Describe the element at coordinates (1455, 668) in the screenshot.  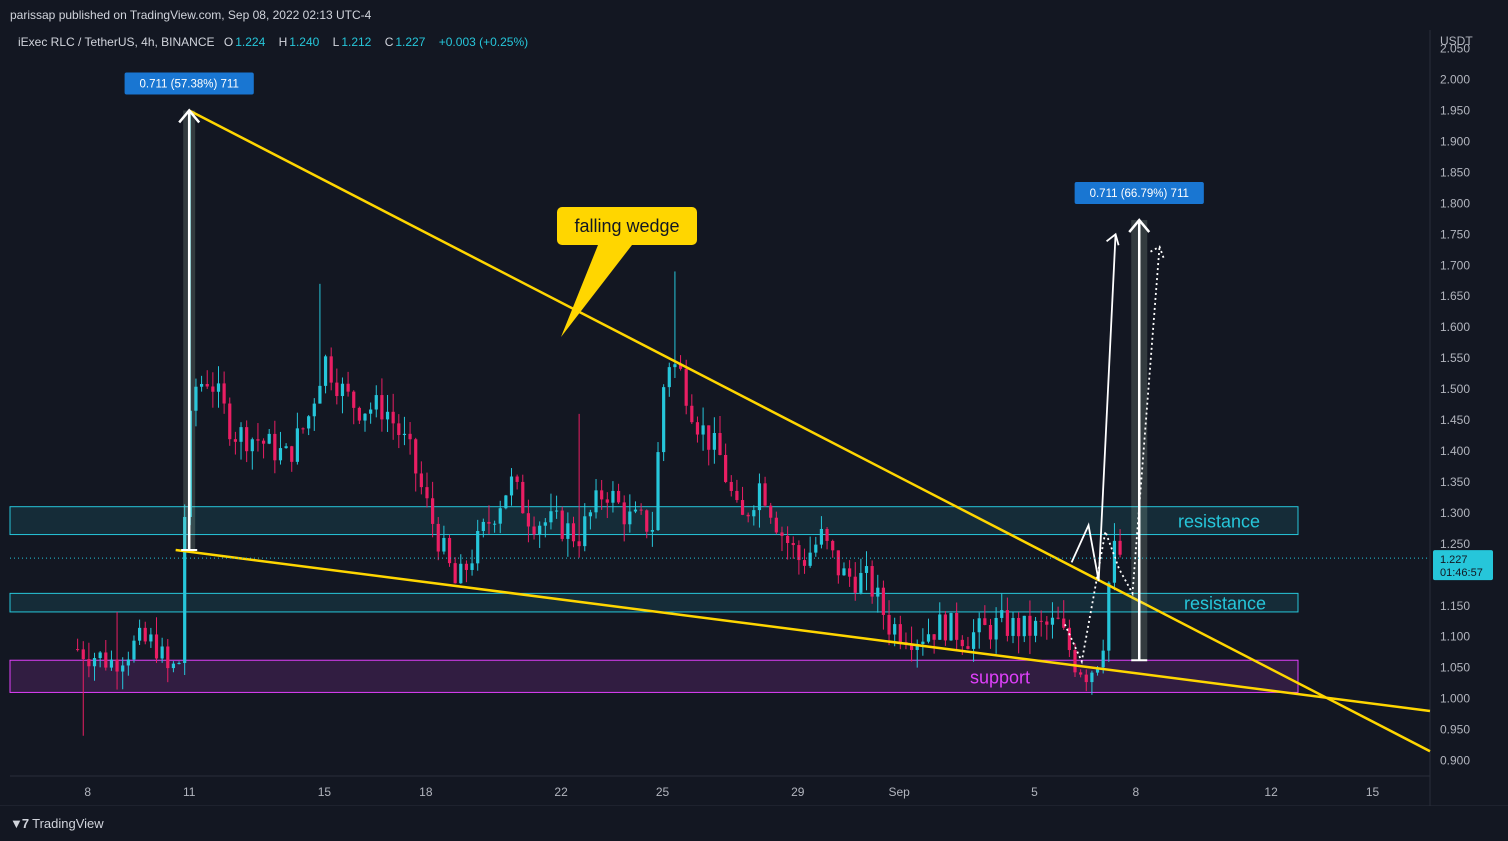
I see `price-tick-label: 1.050` at that location.